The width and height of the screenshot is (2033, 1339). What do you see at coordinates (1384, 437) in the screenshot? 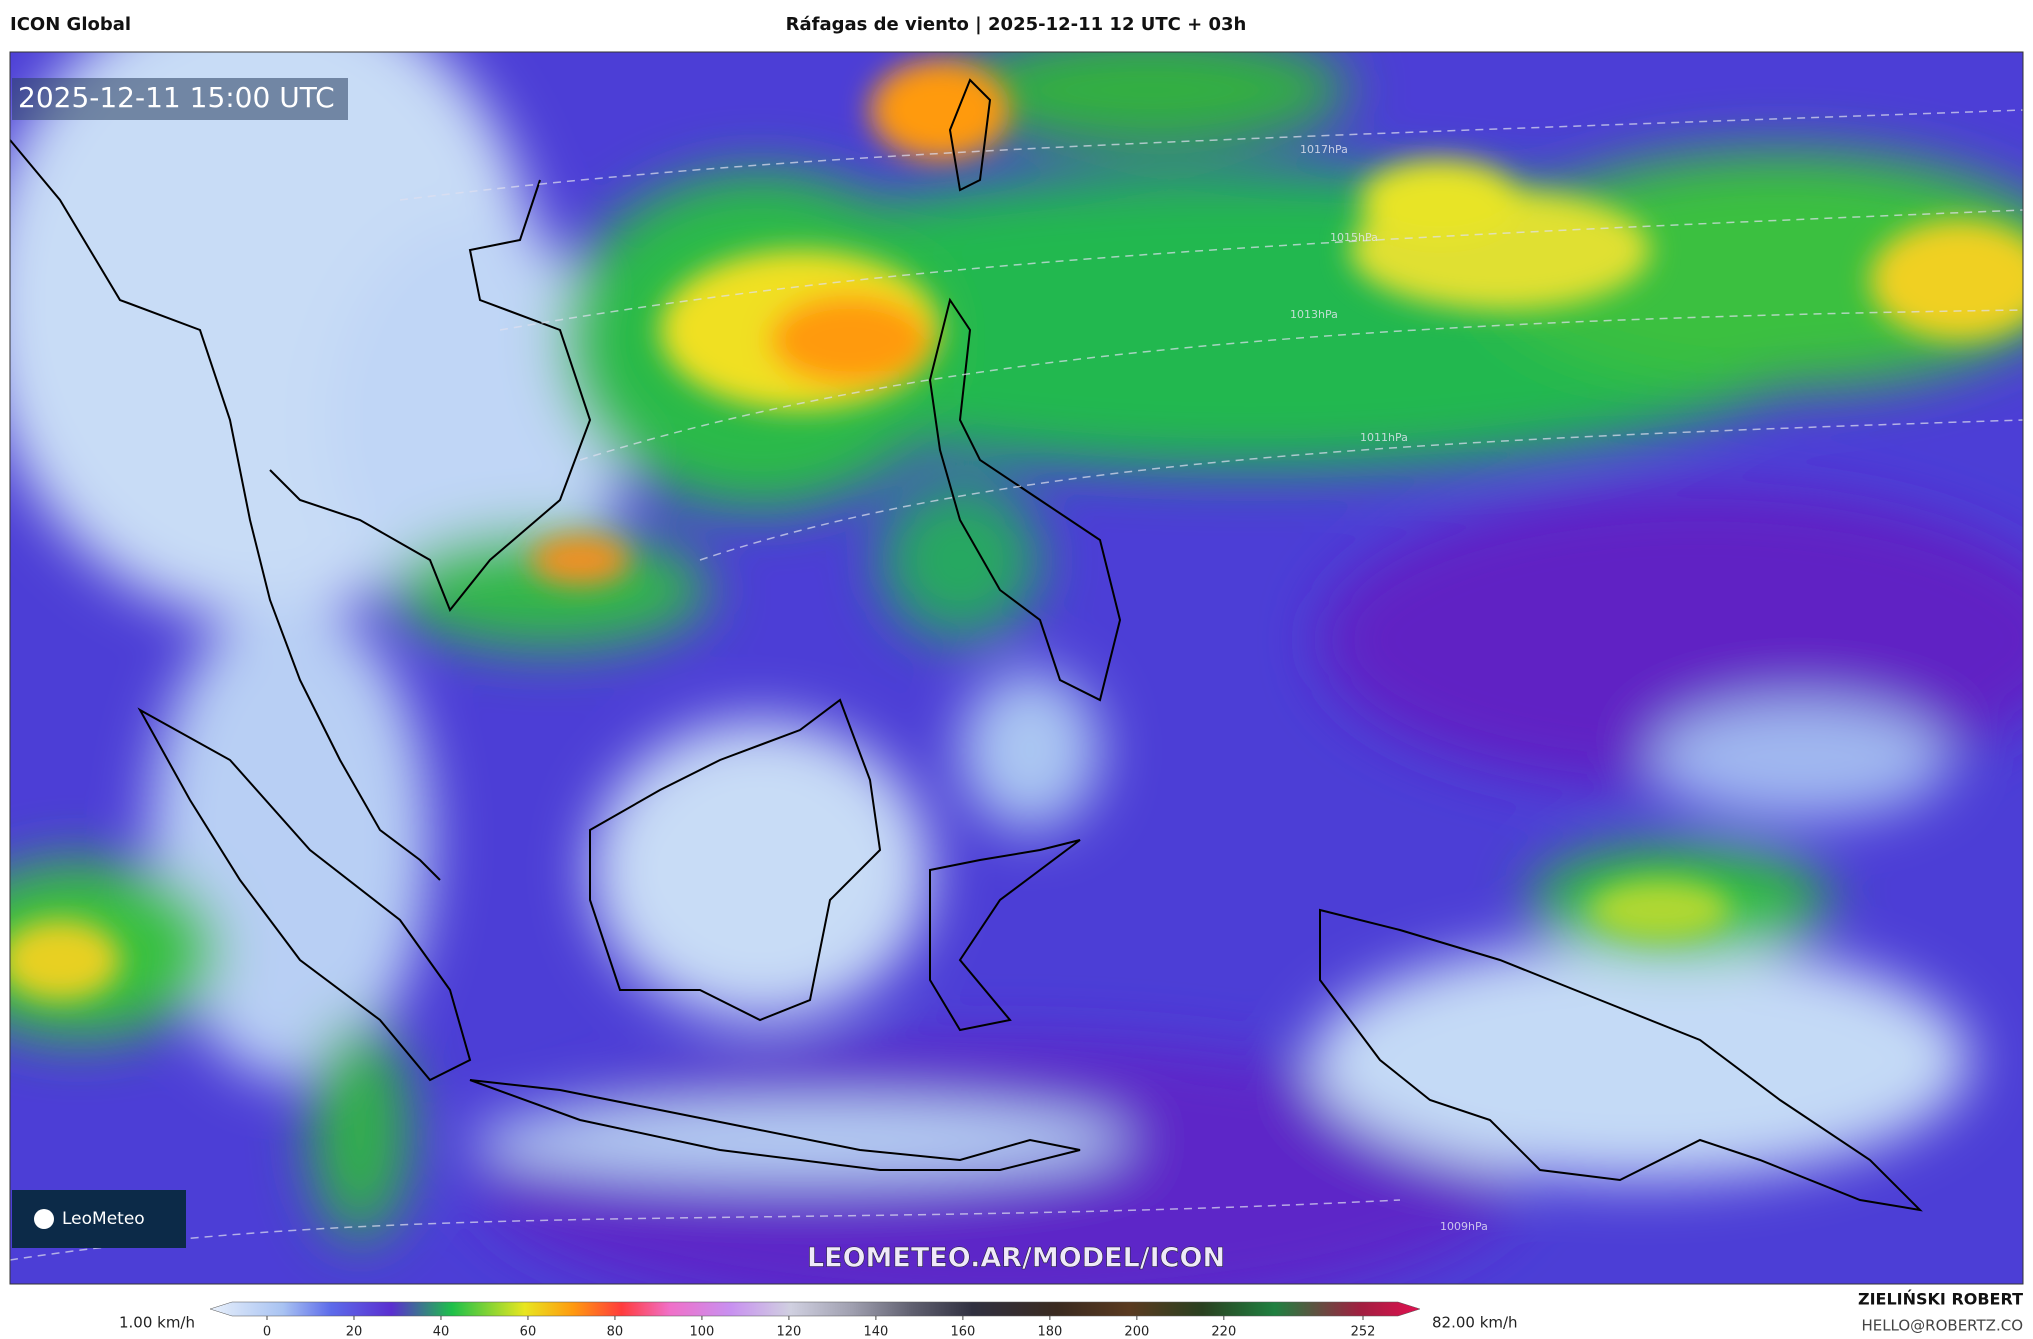
I see `isobar-label: 1011hPa` at bounding box center [1384, 437].